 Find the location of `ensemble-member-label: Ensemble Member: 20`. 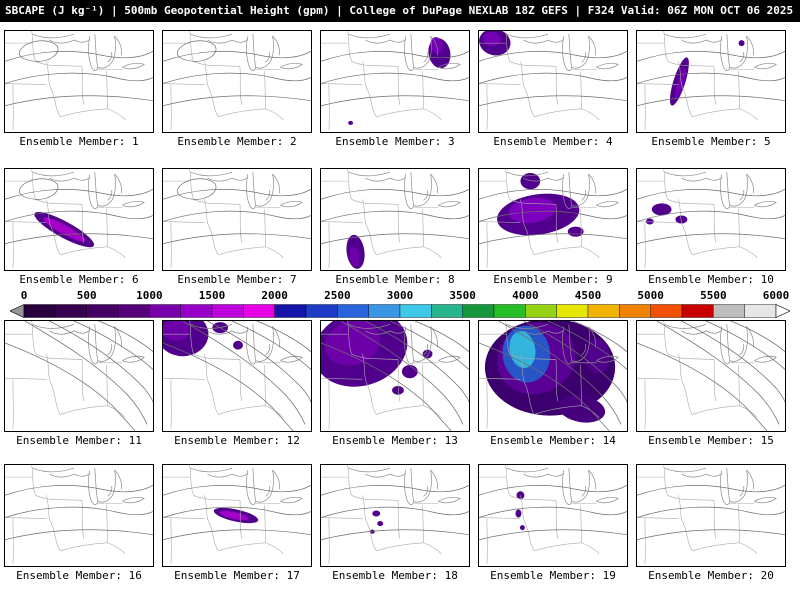

ensemble-member-label: Ensemble Member: 20 is located at coordinates (711, 575).